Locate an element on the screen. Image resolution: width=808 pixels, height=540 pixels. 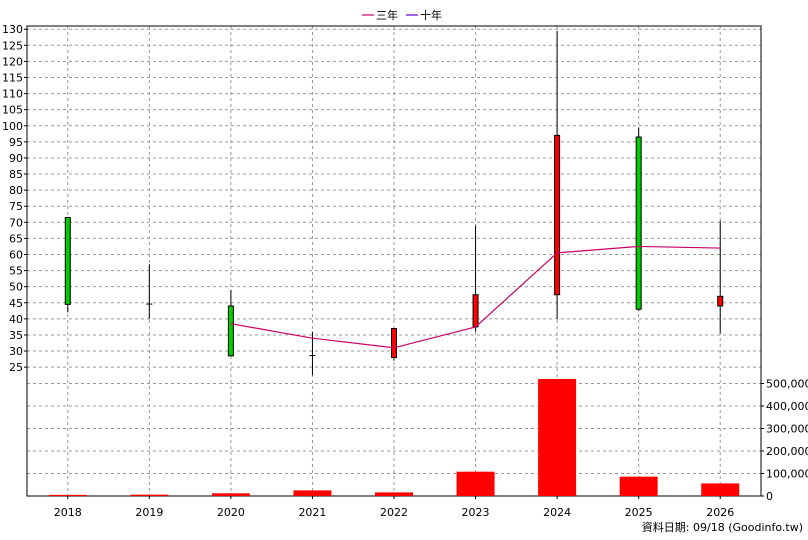
price-tick-label: 30 is located at coordinates (16, 351).